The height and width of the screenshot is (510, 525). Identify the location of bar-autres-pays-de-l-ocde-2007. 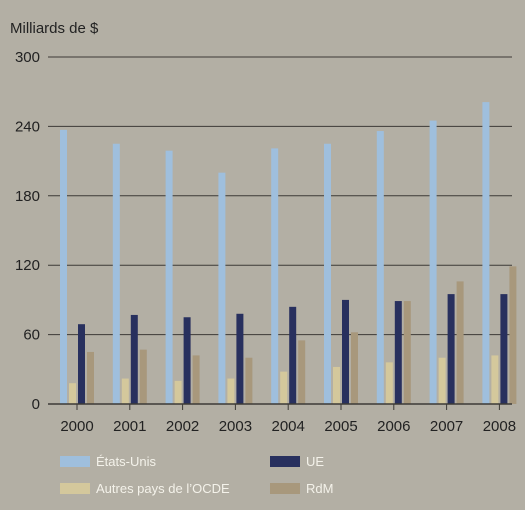
(442, 380).